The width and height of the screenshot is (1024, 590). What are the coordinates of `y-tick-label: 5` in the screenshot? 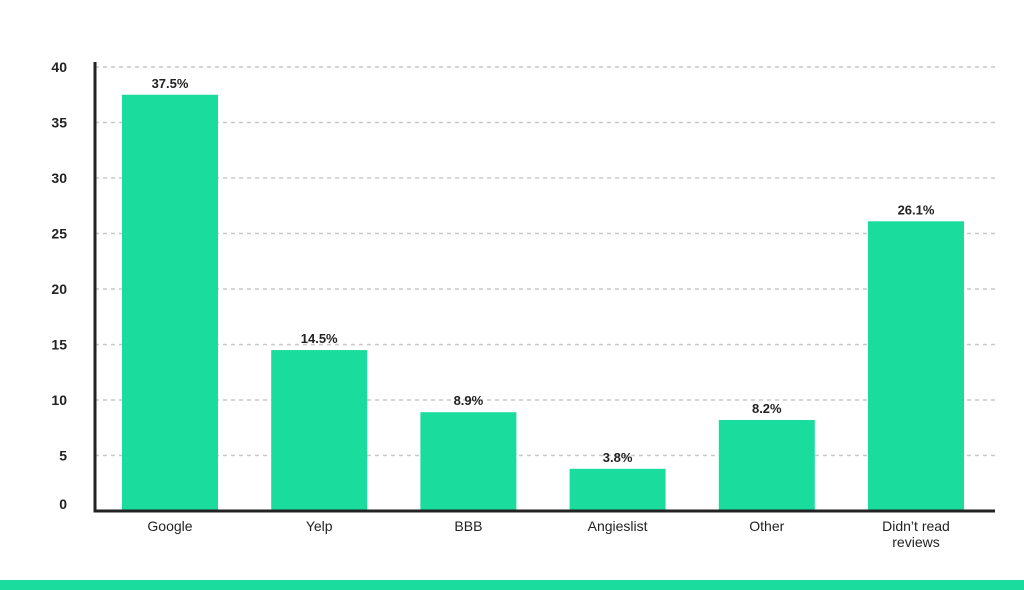 It's located at (63, 456).